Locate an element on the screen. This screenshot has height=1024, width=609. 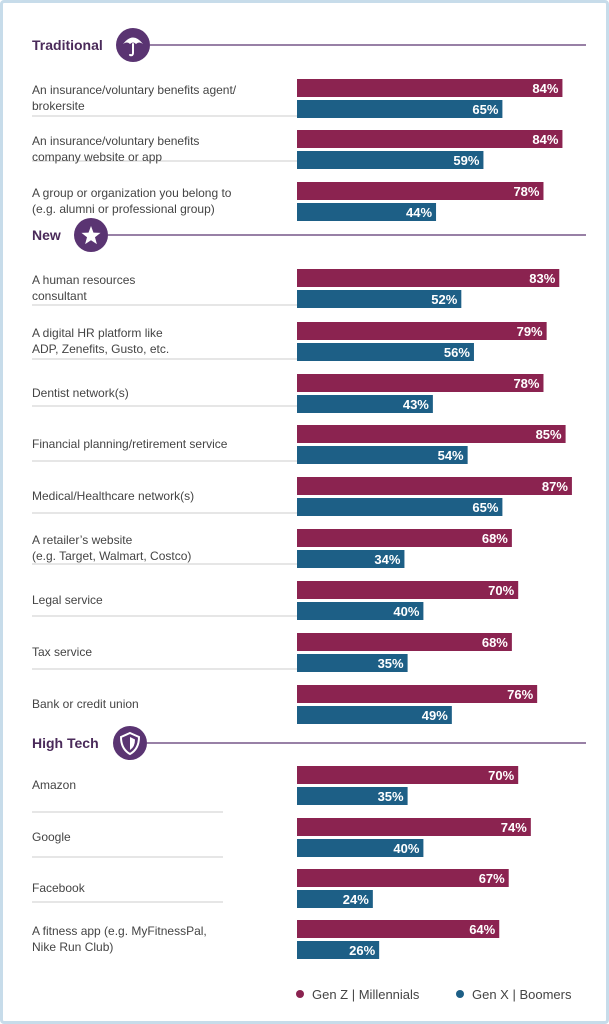
data-label: 56% is located at coordinates (457, 352).